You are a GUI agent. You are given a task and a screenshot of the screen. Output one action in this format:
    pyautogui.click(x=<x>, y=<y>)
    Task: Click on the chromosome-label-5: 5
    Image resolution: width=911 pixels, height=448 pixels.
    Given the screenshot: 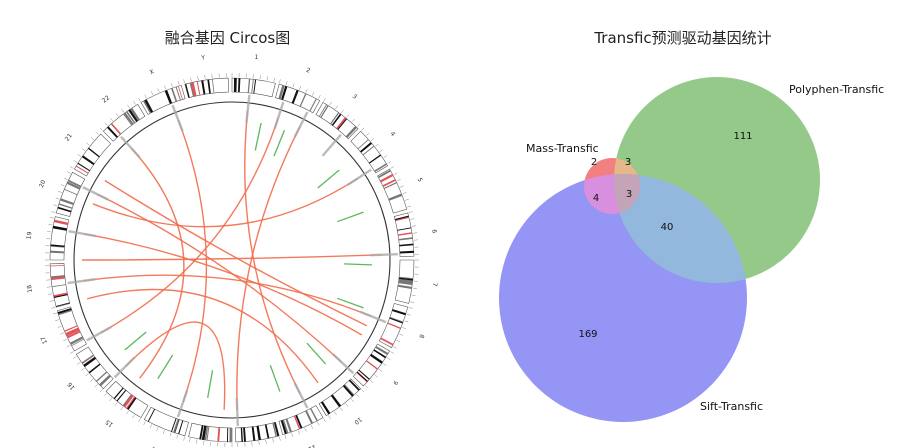 What is the action you would take?
    pyautogui.click(x=420, y=180)
    